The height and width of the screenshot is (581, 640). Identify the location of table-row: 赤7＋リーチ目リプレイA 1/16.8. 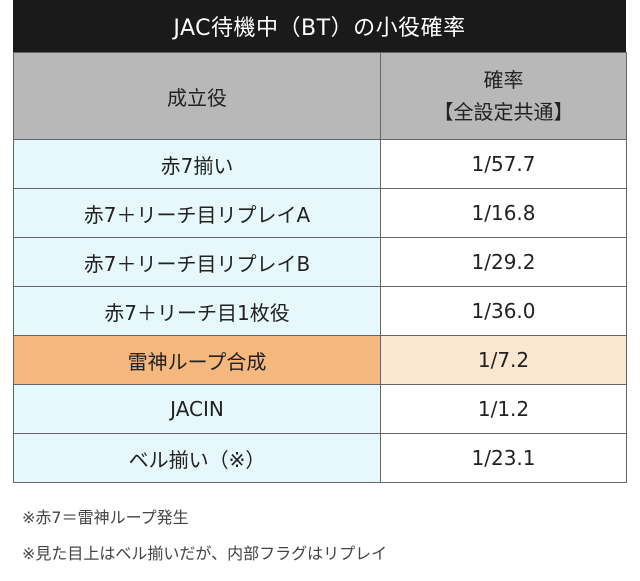
(320, 213).